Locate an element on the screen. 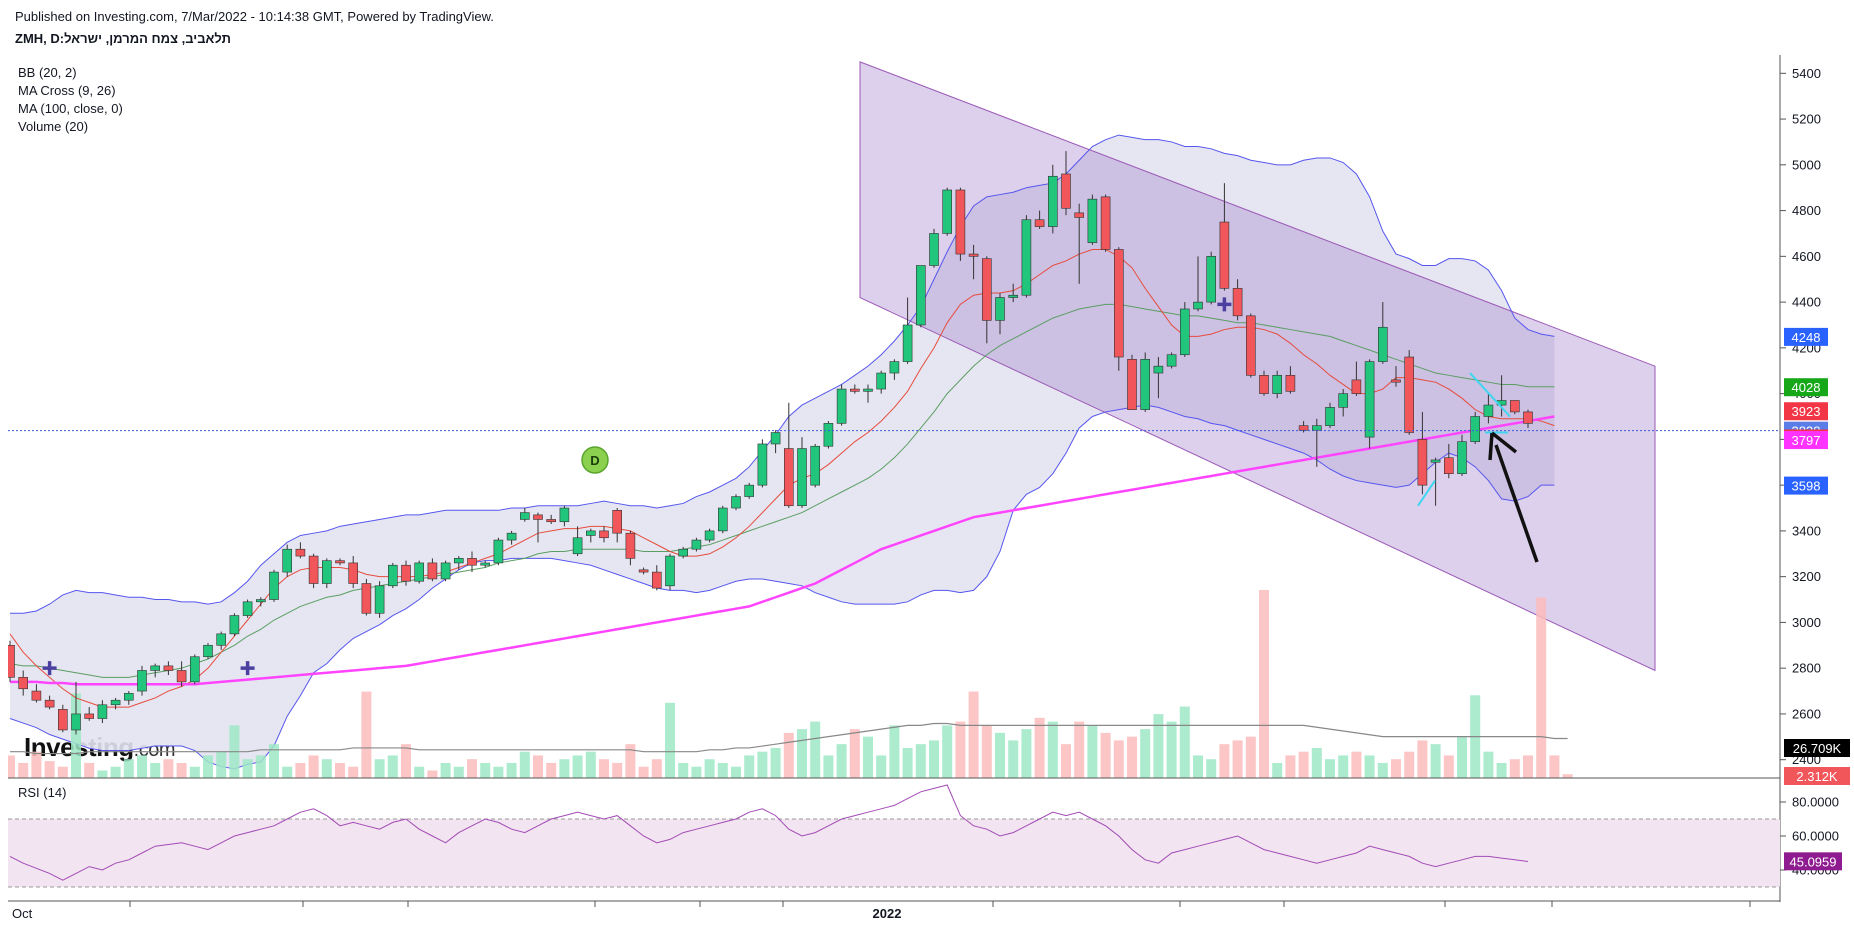 The image size is (1854, 928). dividend-marker: D is located at coordinates (595, 460).